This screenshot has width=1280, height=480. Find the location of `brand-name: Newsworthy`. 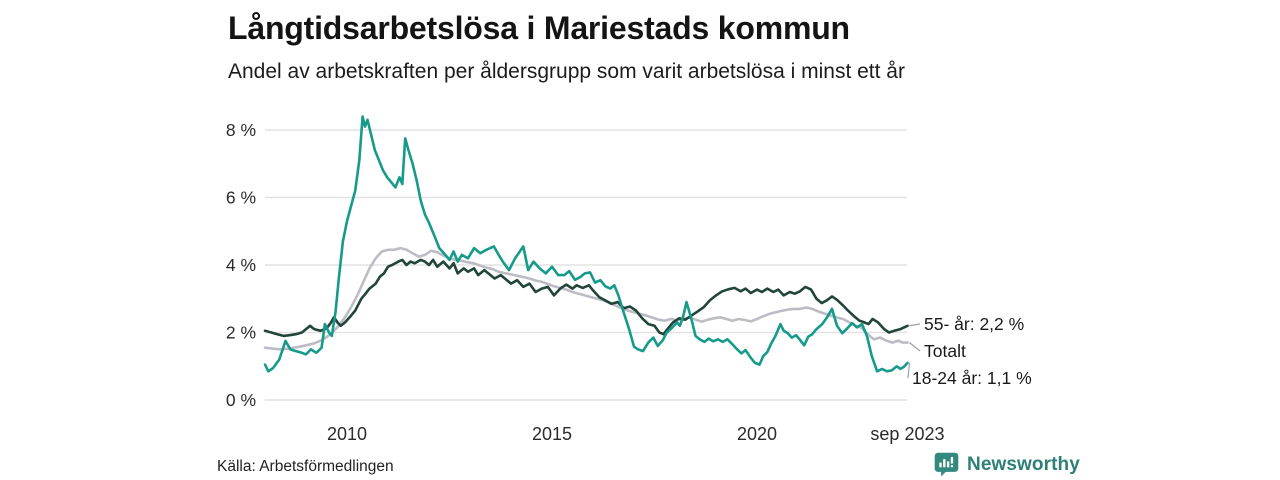

brand-name: Newsworthy is located at coordinates (1023, 464).